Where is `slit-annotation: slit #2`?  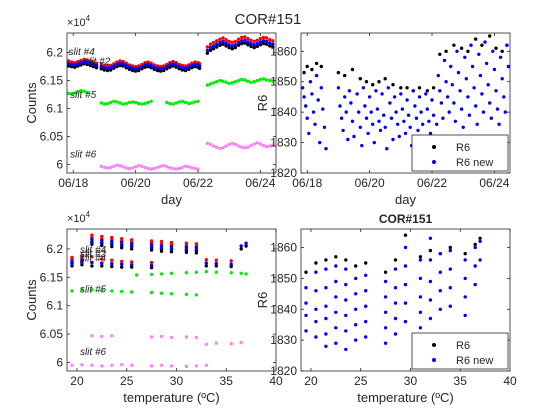
slit-annotation: slit #2 is located at coordinates (93, 254).